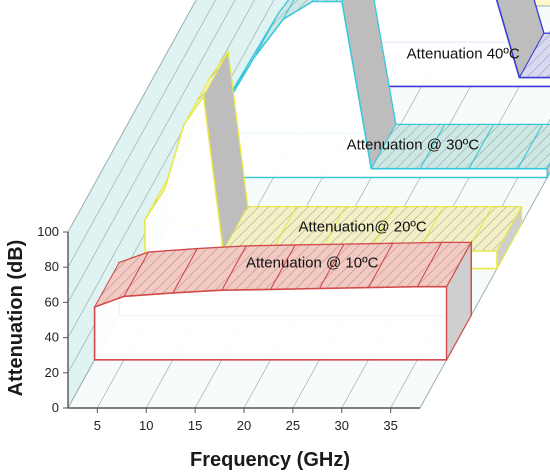  Describe the element at coordinates (509, 237) in the screenshot. I see `series-2-end-cap` at that location.